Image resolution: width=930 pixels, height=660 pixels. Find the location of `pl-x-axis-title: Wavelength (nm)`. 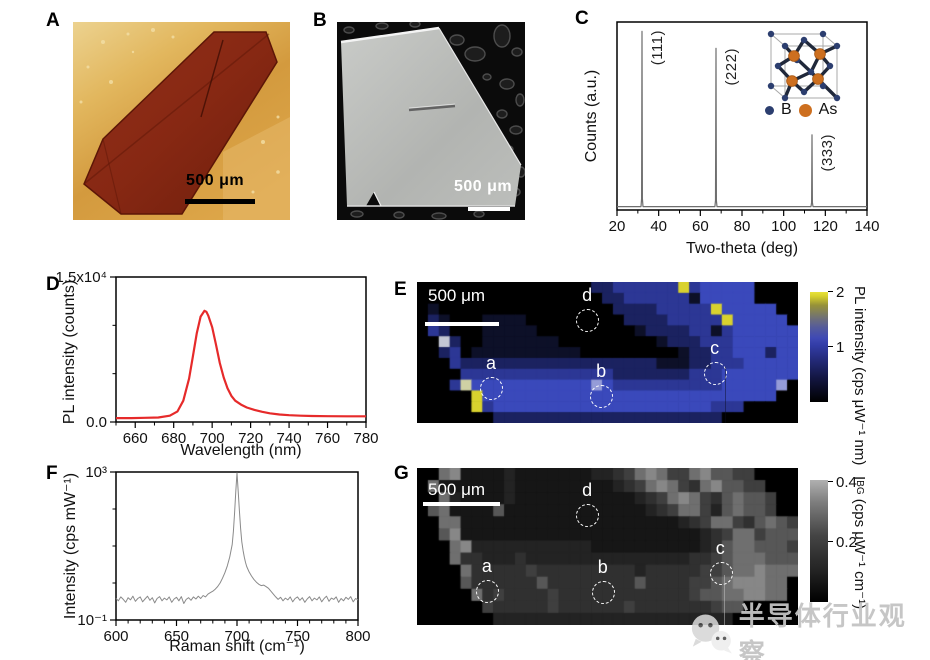

pl-x-axis-title: Wavelength (nm) is located at coordinates (241, 450).